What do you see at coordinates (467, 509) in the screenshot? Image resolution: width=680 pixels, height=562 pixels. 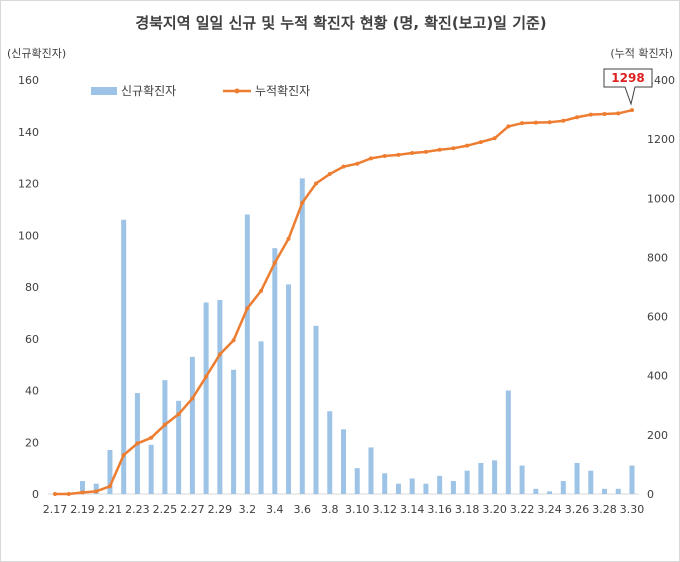 I see `x-tick-label: 3.18` at bounding box center [467, 509].